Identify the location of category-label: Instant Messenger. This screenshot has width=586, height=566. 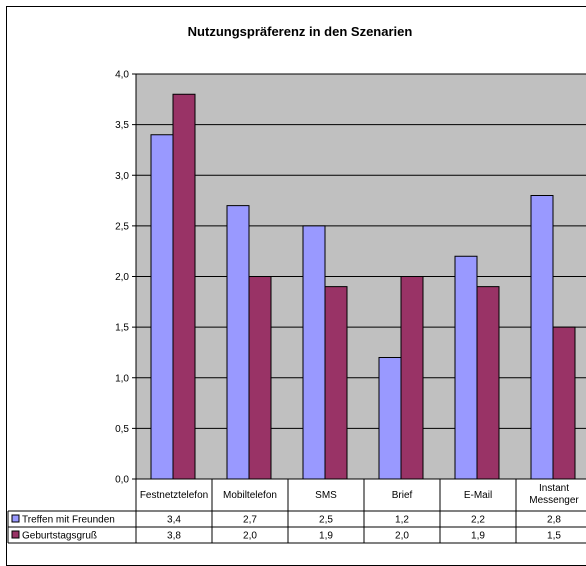
(554, 494).